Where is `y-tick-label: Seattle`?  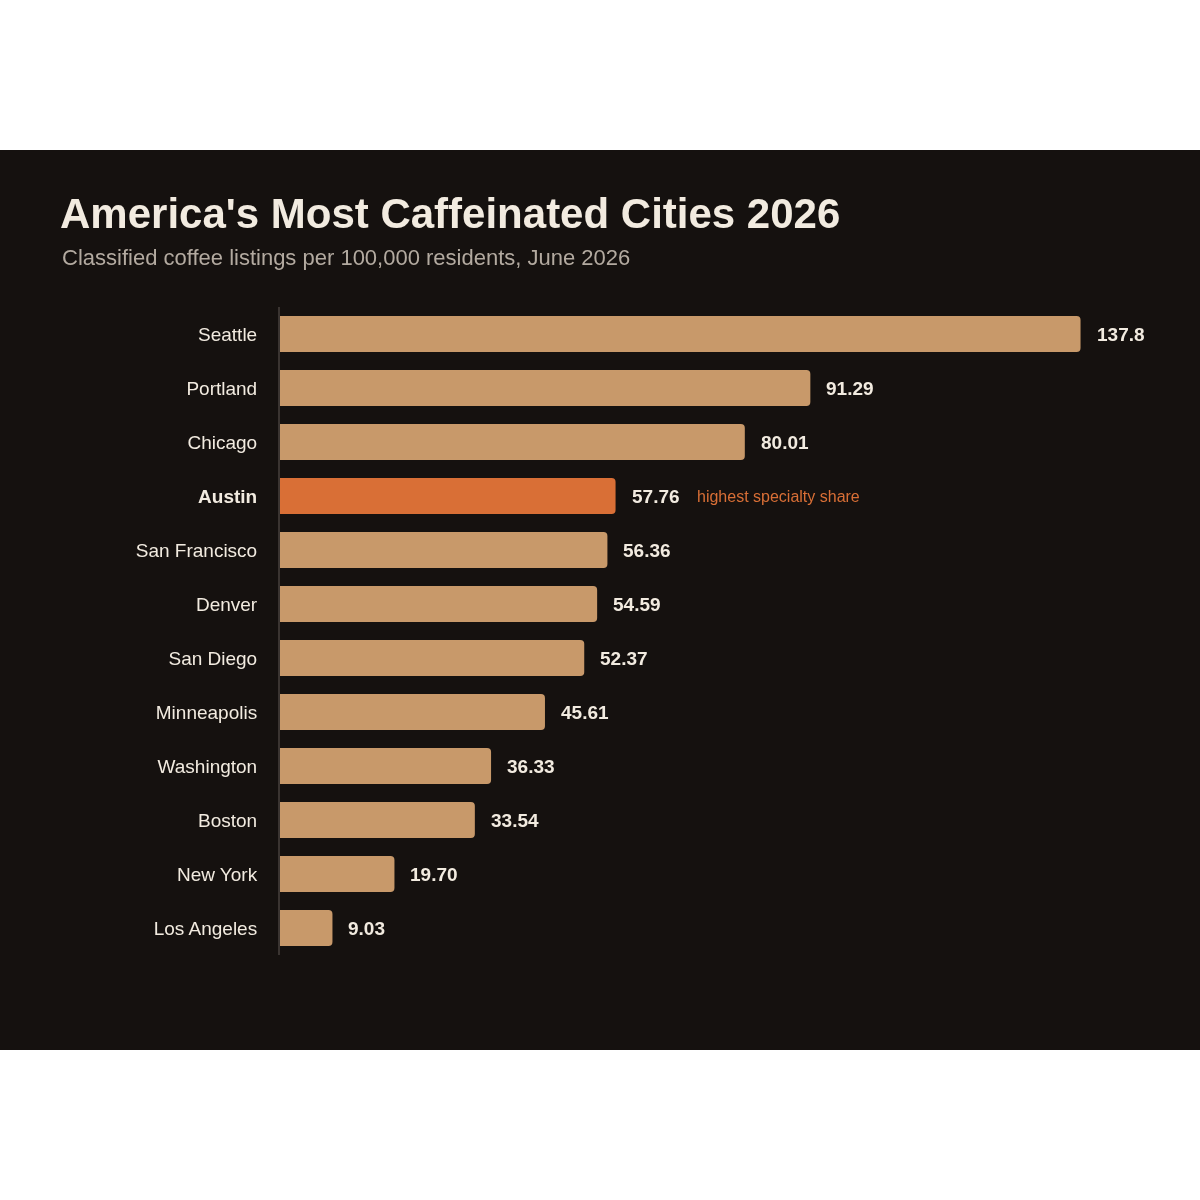 y-tick-label: Seattle is located at coordinates (228, 334).